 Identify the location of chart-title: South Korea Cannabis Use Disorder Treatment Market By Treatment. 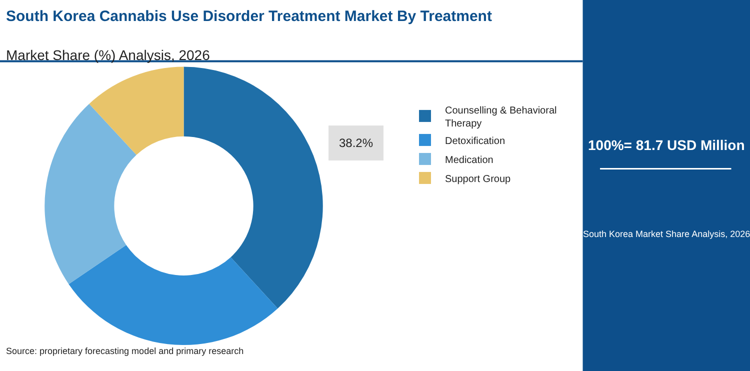
(249, 16).